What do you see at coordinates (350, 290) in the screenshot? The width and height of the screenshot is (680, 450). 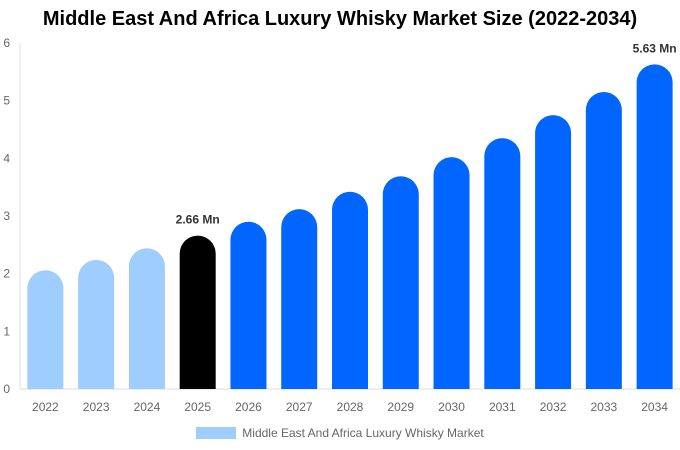 I see `bar-2028` at bounding box center [350, 290].